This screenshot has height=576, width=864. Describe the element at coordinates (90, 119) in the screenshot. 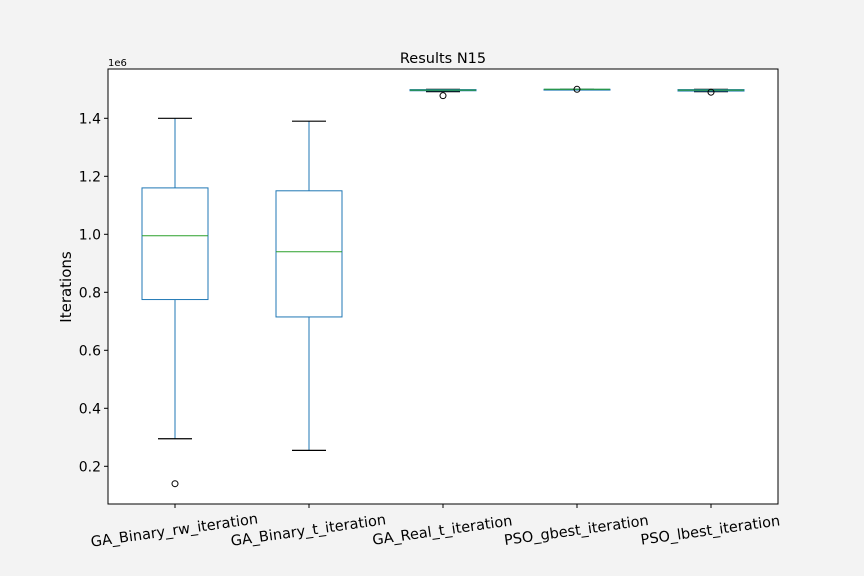

I see `y-tick-label: 1.4` at that location.